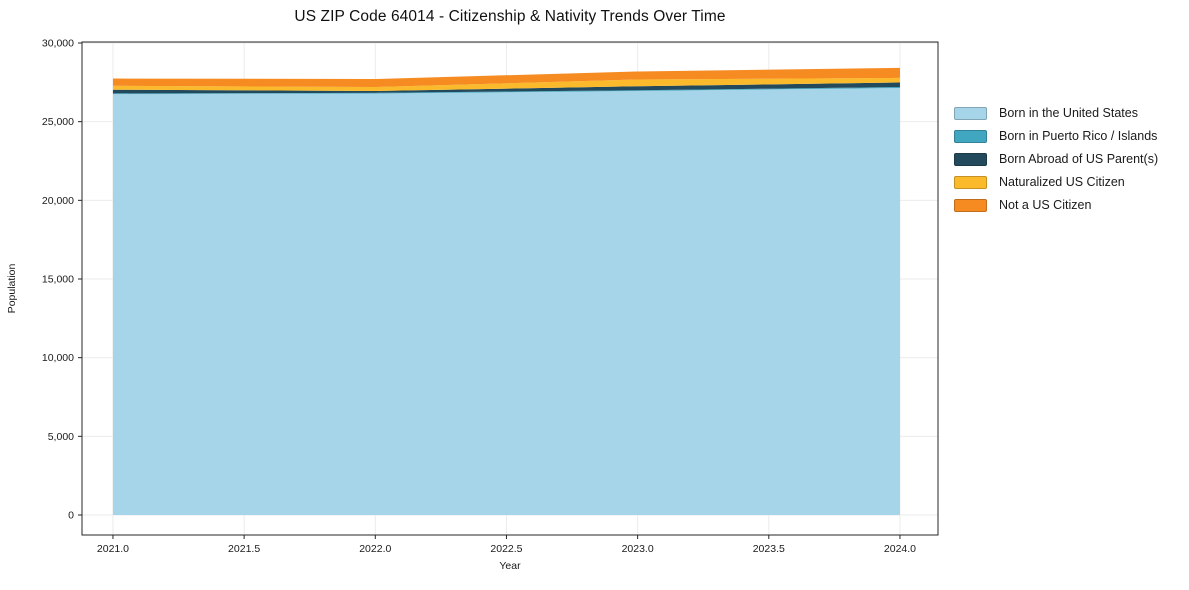  Describe the element at coordinates (113, 549) in the screenshot. I see `x-tick-label: 2021.0` at that location.